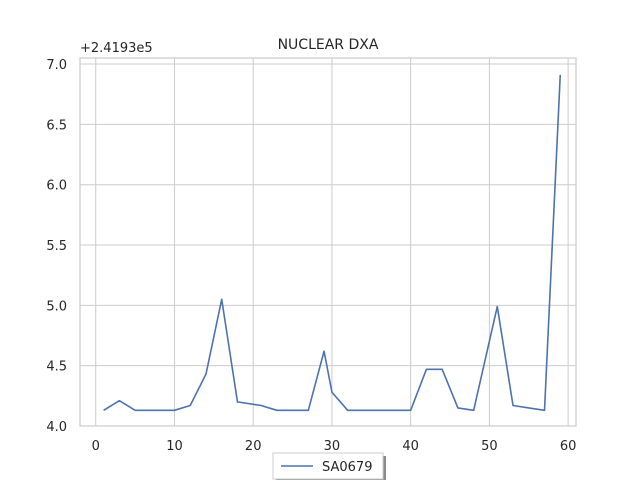 The image size is (640, 484). I want to click on x-tick-label: 0, so click(96, 446).